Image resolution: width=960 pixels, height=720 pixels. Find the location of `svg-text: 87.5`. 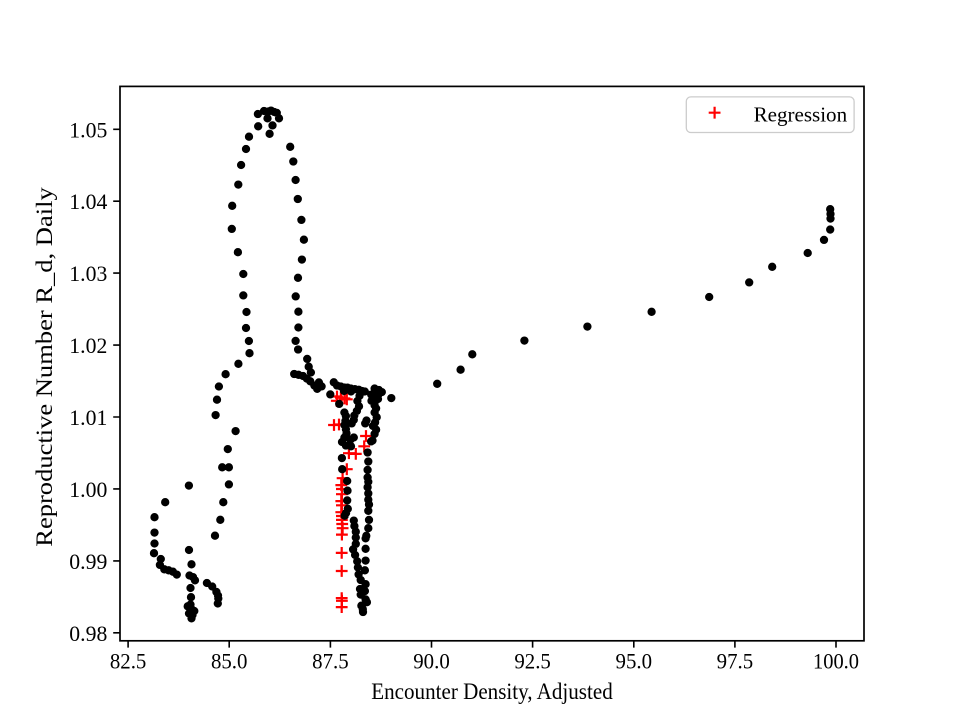

svg-text: 87.5 is located at coordinates (330, 661).